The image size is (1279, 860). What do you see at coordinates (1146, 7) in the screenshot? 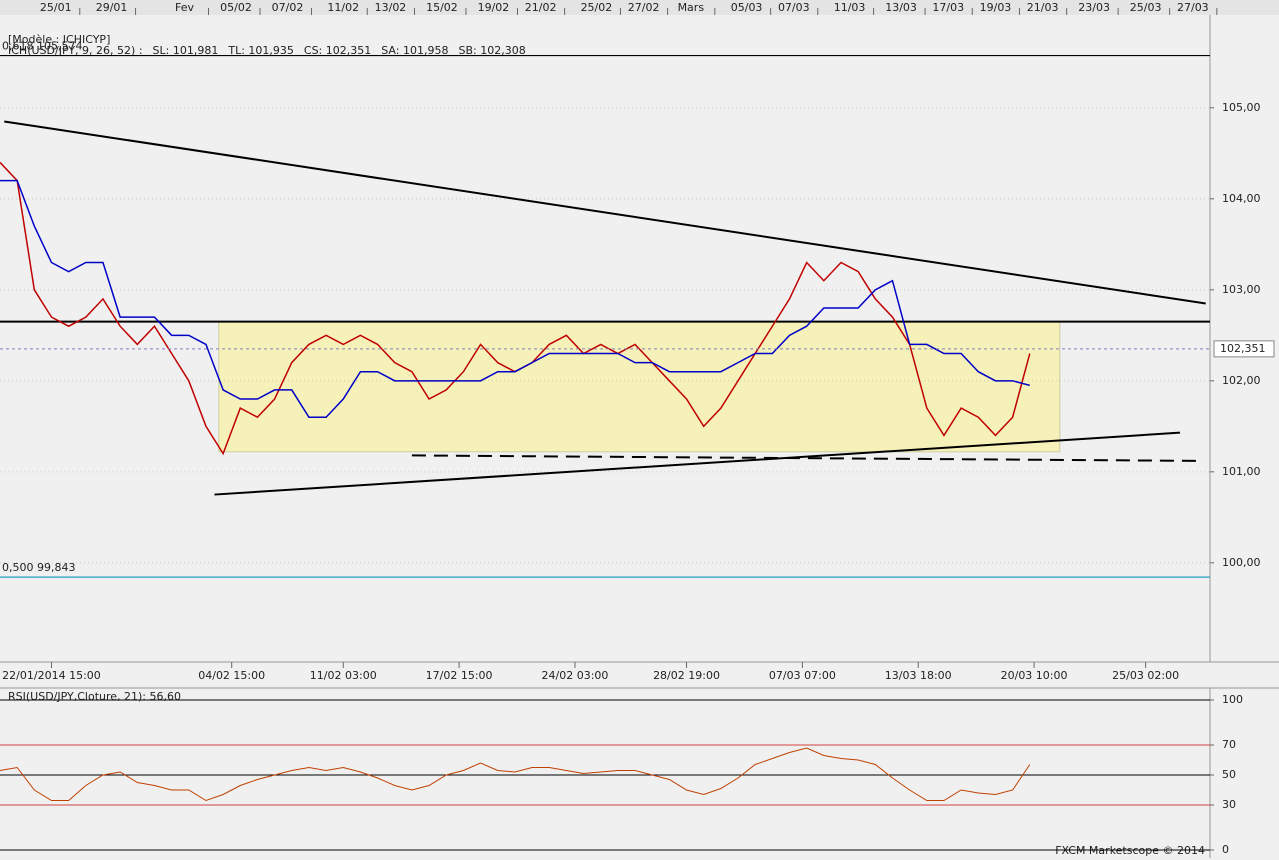
I see `top-tick-label: 25/03` at bounding box center [1146, 7].